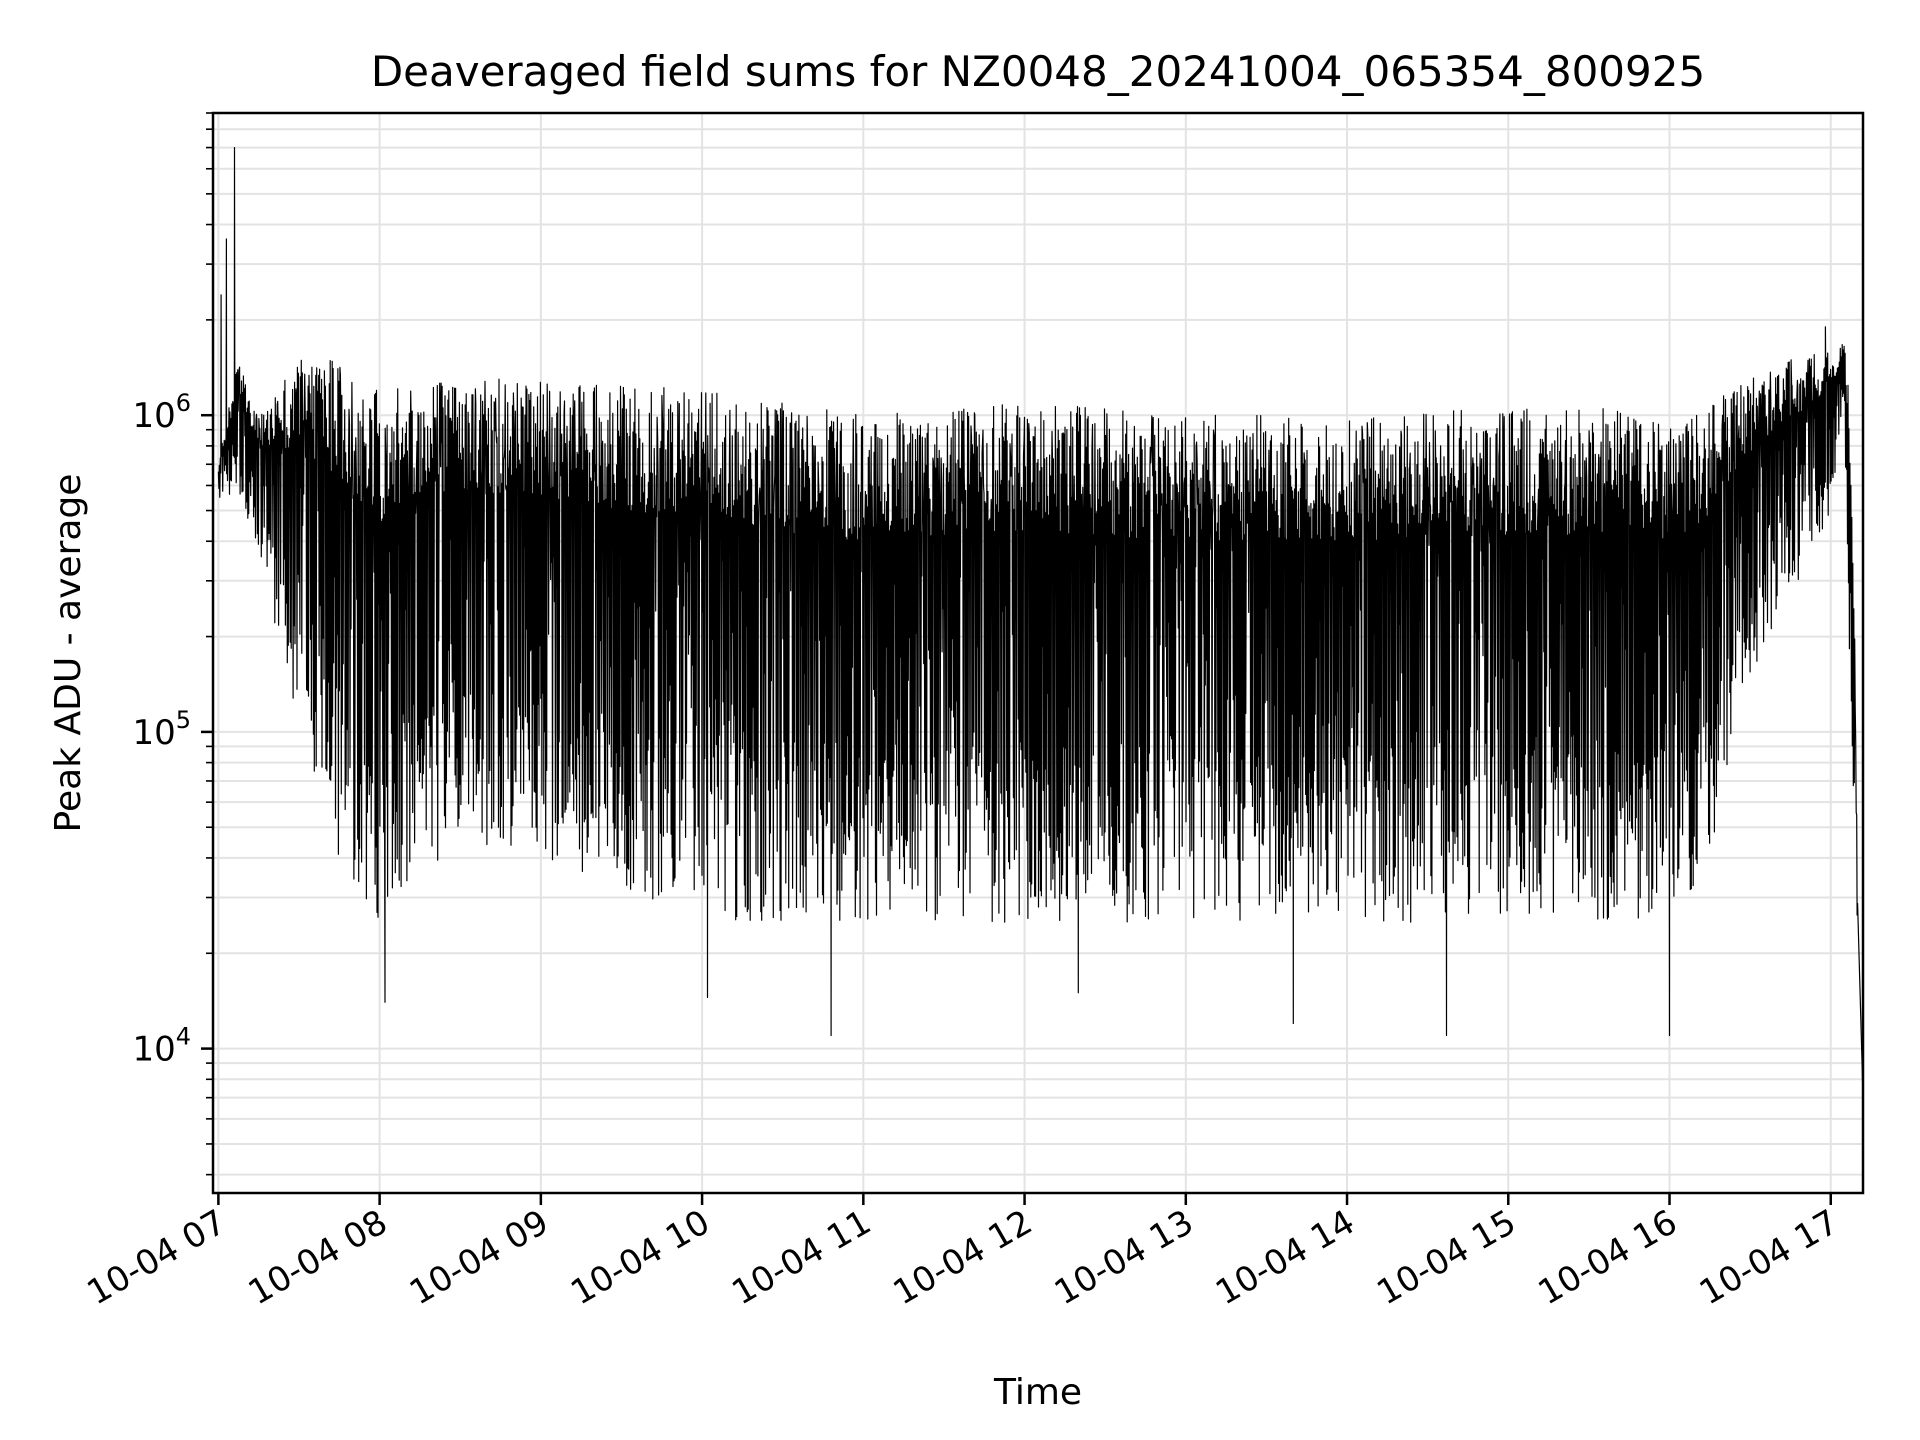  I want to click on y-tick-label: 10⁴, so click(161, 1046).